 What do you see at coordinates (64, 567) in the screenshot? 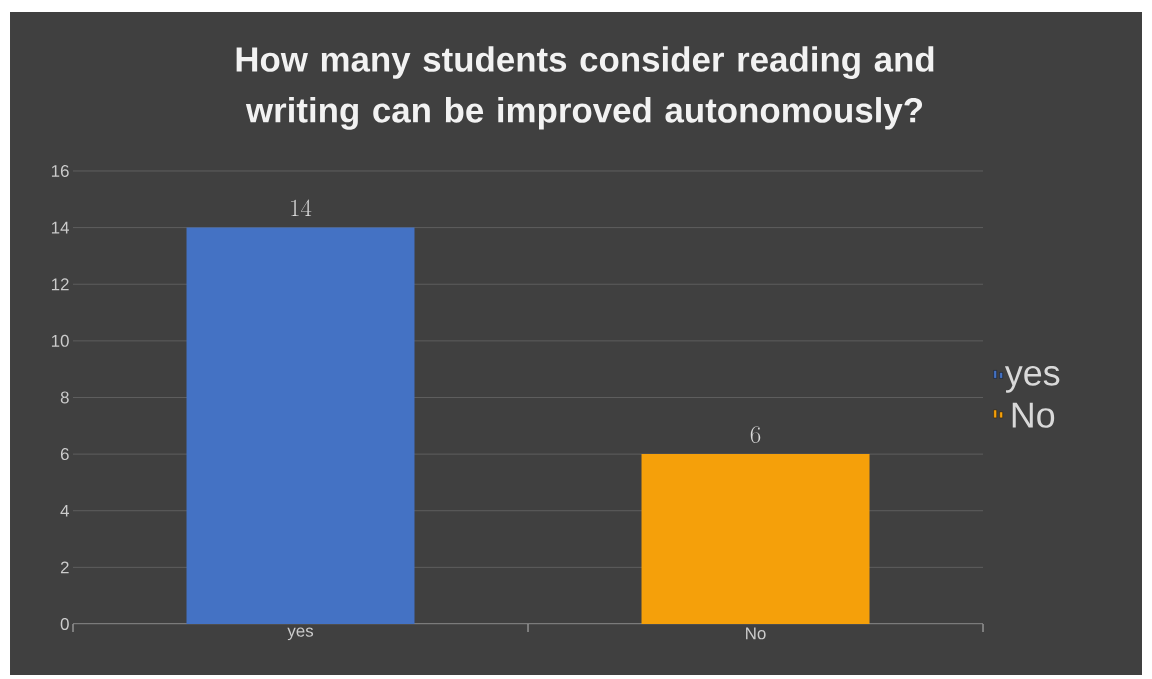
I see `y-tick-label: 2` at bounding box center [64, 567].